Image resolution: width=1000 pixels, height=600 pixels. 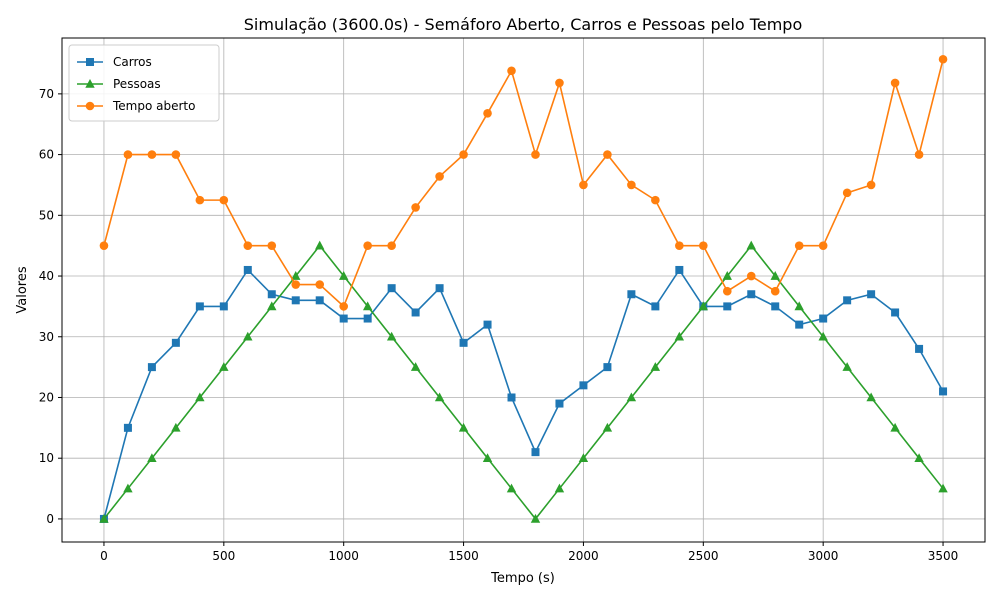 I want to click on x-tick-label: 1500, so click(x=463, y=556).